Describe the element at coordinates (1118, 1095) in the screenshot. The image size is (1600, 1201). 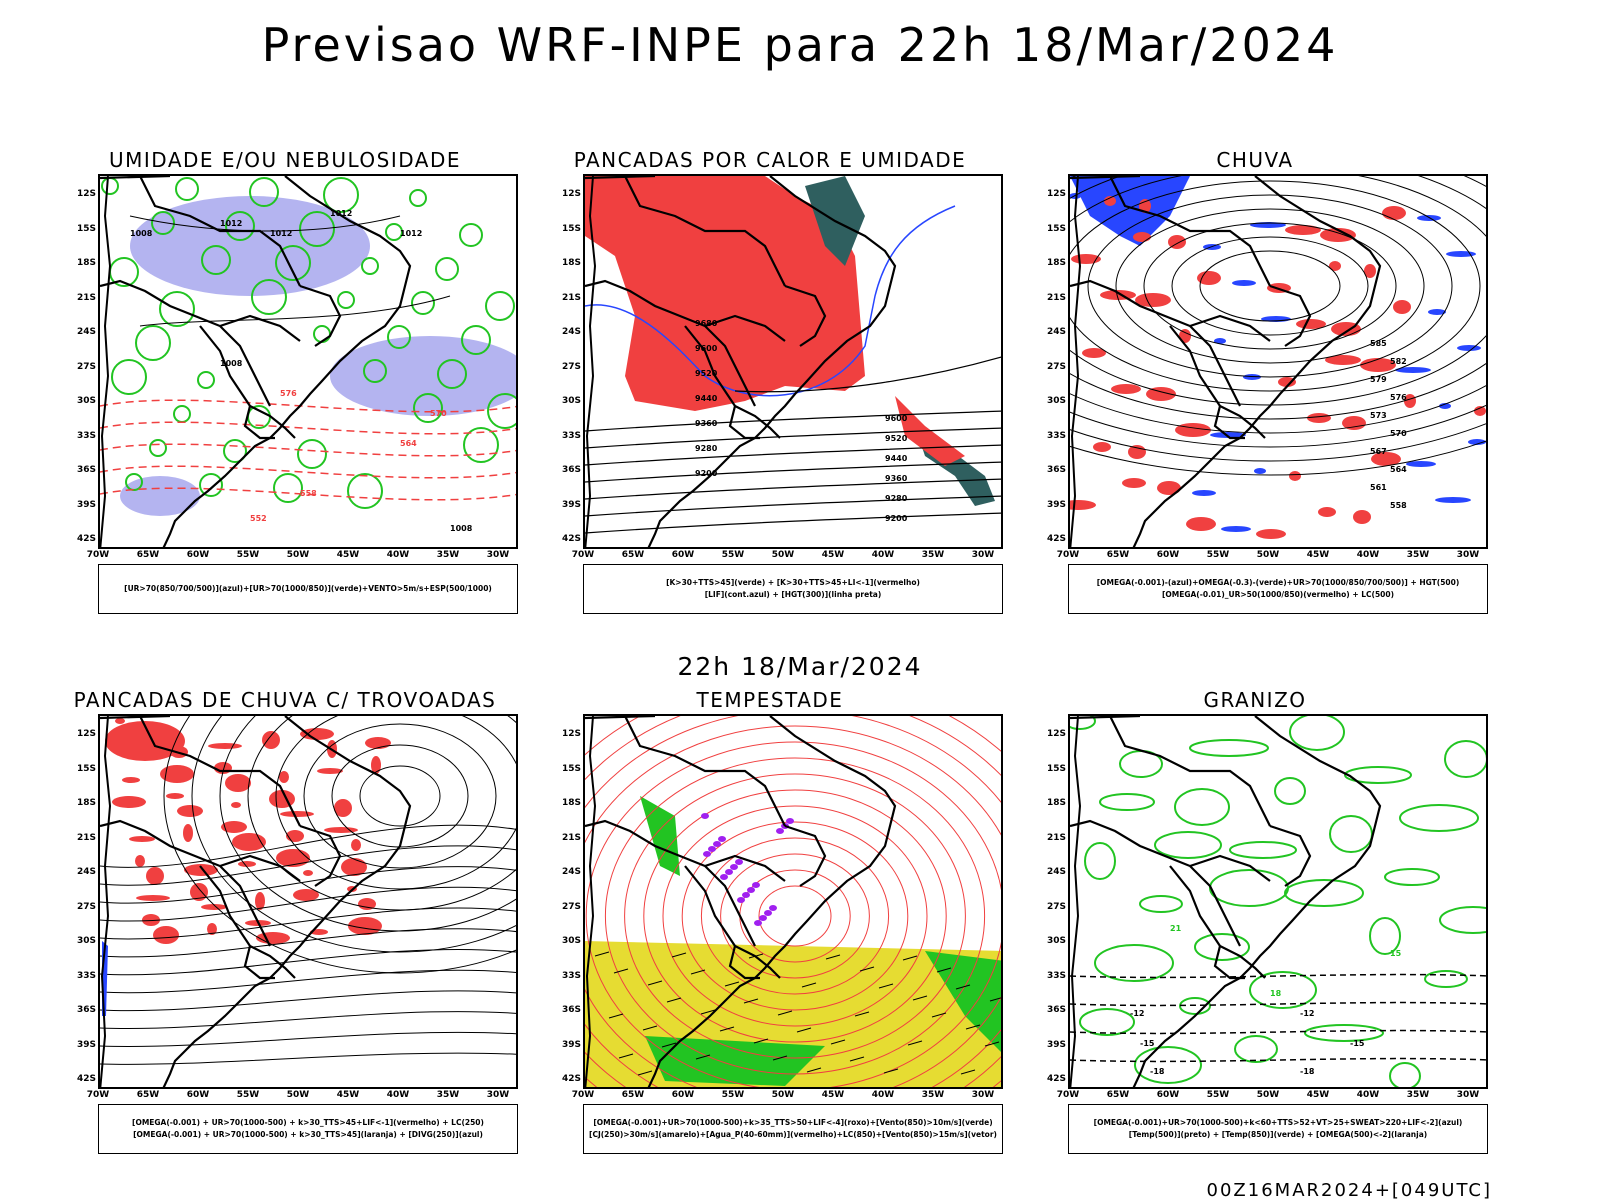
I see `longitude-label: 65W` at that location.